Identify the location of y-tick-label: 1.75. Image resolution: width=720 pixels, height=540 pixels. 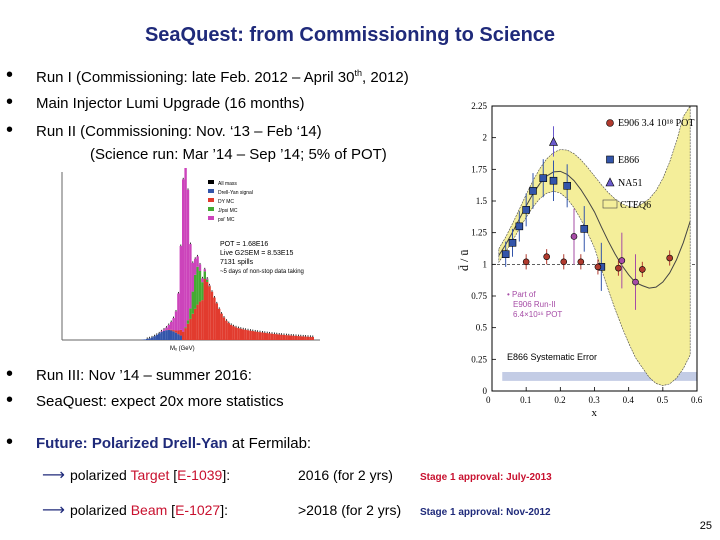
(479, 169).